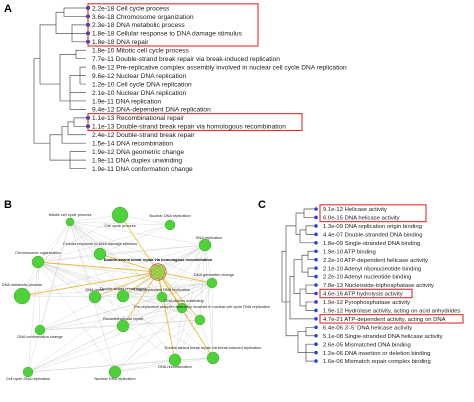 The height and width of the screenshot is (402, 474). Describe the element at coordinates (372, 227) in the screenshot. I see `panel-c-term-label: 1.3e-09 DNA replication origin binding` at that location.